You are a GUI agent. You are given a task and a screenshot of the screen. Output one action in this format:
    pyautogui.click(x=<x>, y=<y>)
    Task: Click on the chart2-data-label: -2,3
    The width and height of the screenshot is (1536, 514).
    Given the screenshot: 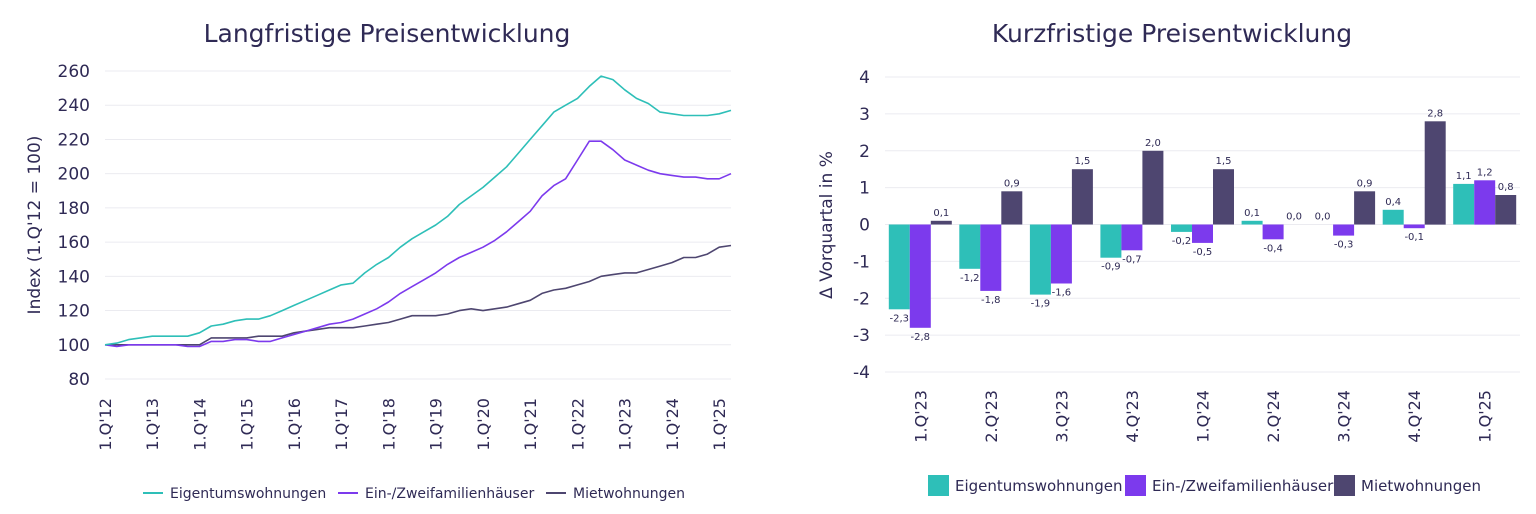 What is the action you would take?
    pyautogui.click(x=900, y=318)
    